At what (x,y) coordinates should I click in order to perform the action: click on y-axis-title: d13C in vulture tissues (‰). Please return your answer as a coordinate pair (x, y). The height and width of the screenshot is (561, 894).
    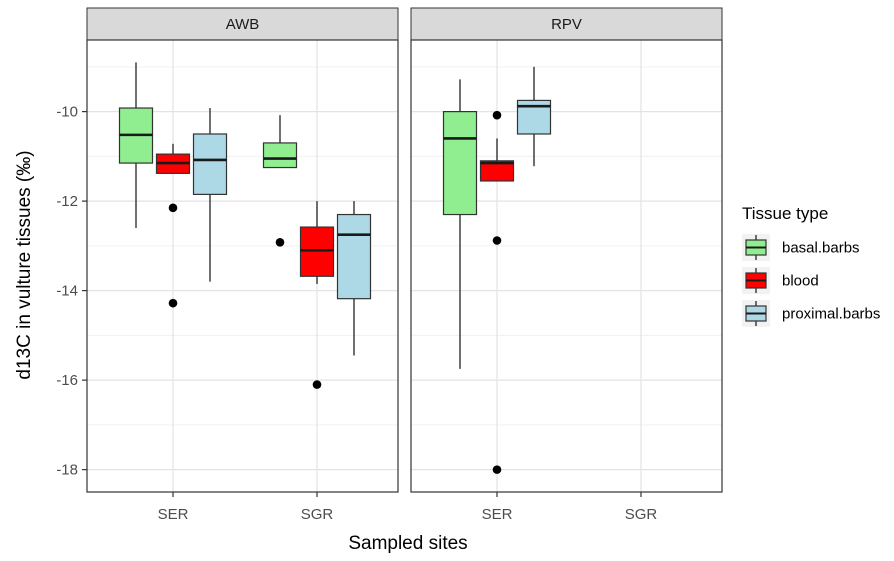
    Looking at the image, I should click on (24, 264).